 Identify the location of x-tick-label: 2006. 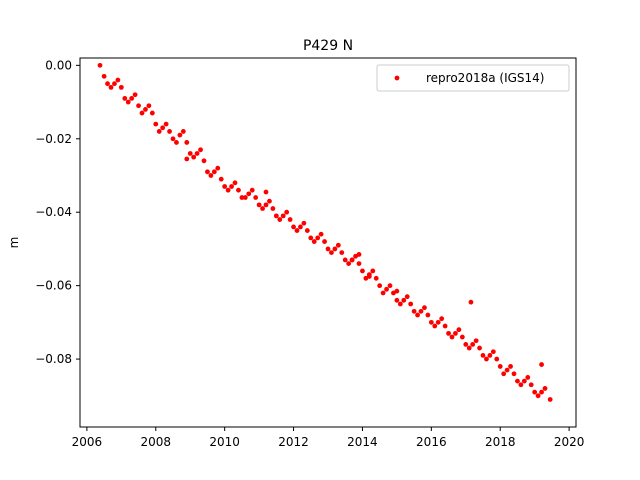
(87, 442).